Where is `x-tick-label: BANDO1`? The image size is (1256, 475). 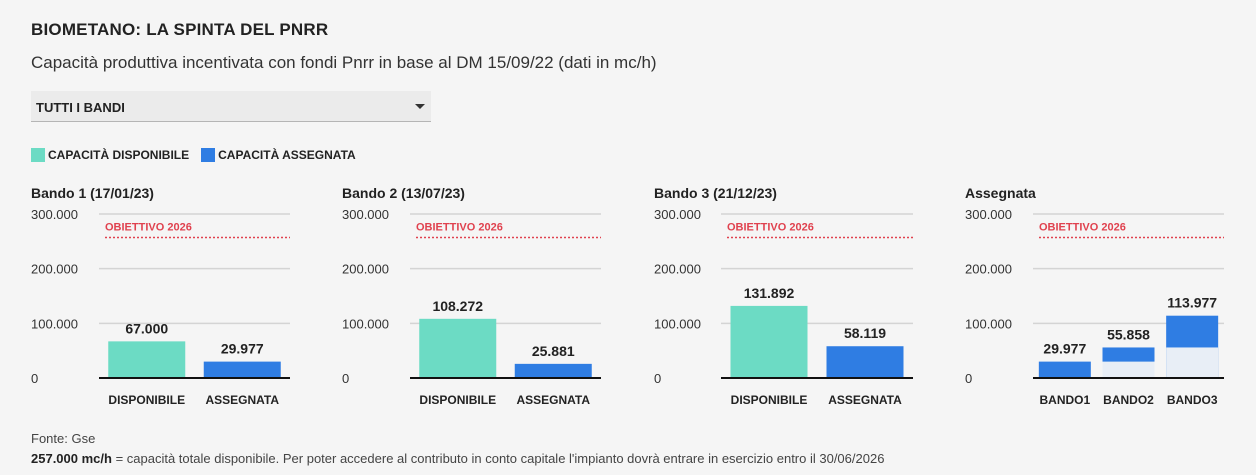 x-tick-label: BANDO1 is located at coordinates (1064, 400).